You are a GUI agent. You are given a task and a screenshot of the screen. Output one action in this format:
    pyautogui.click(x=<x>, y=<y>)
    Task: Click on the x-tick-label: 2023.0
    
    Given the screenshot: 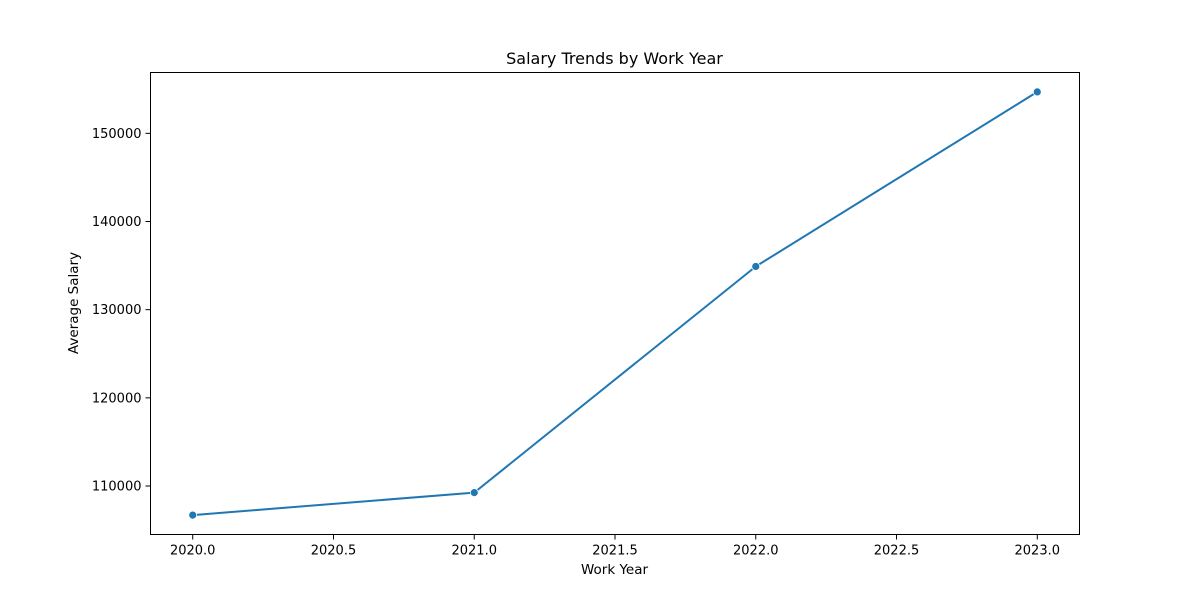 What is the action you would take?
    pyautogui.click(x=1038, y=551)
    